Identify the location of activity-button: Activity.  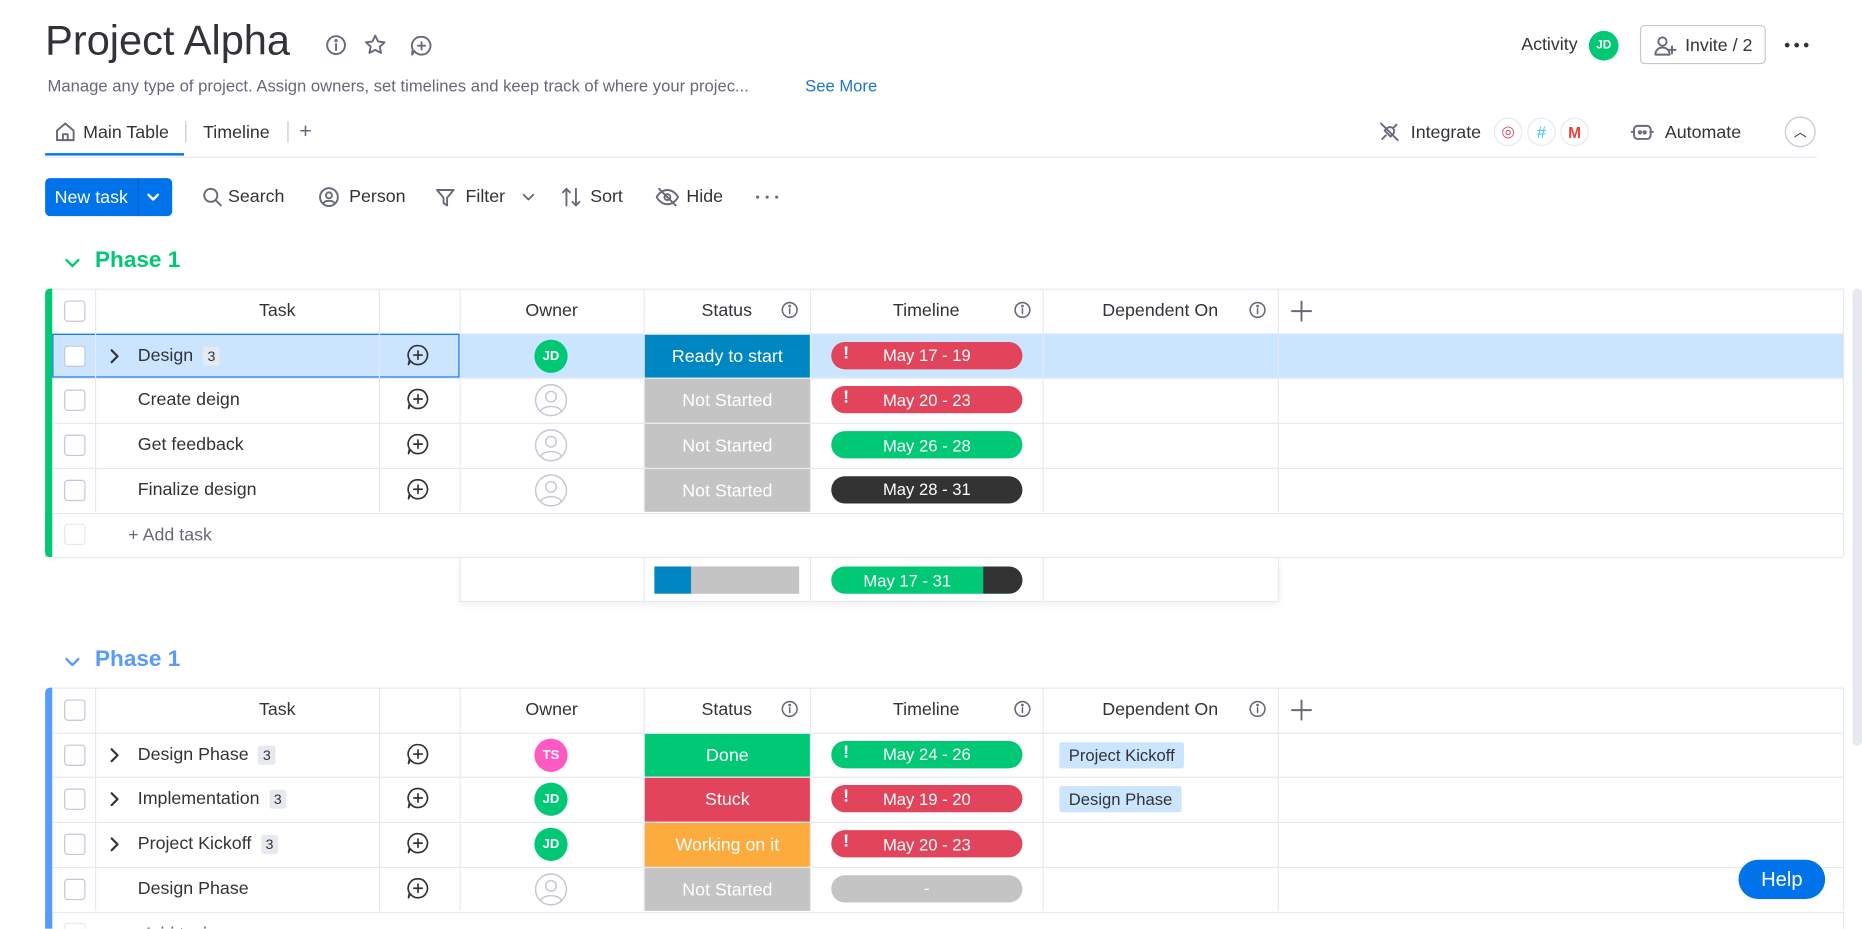
(1549, 44).